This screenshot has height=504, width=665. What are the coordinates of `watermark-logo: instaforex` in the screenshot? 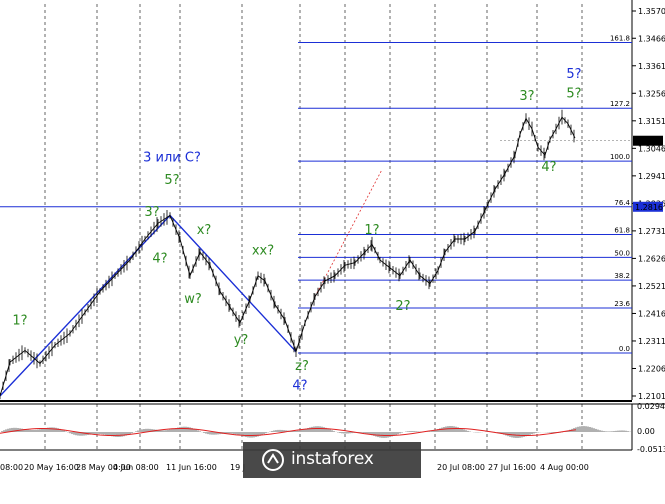 It's located at (332, 460).